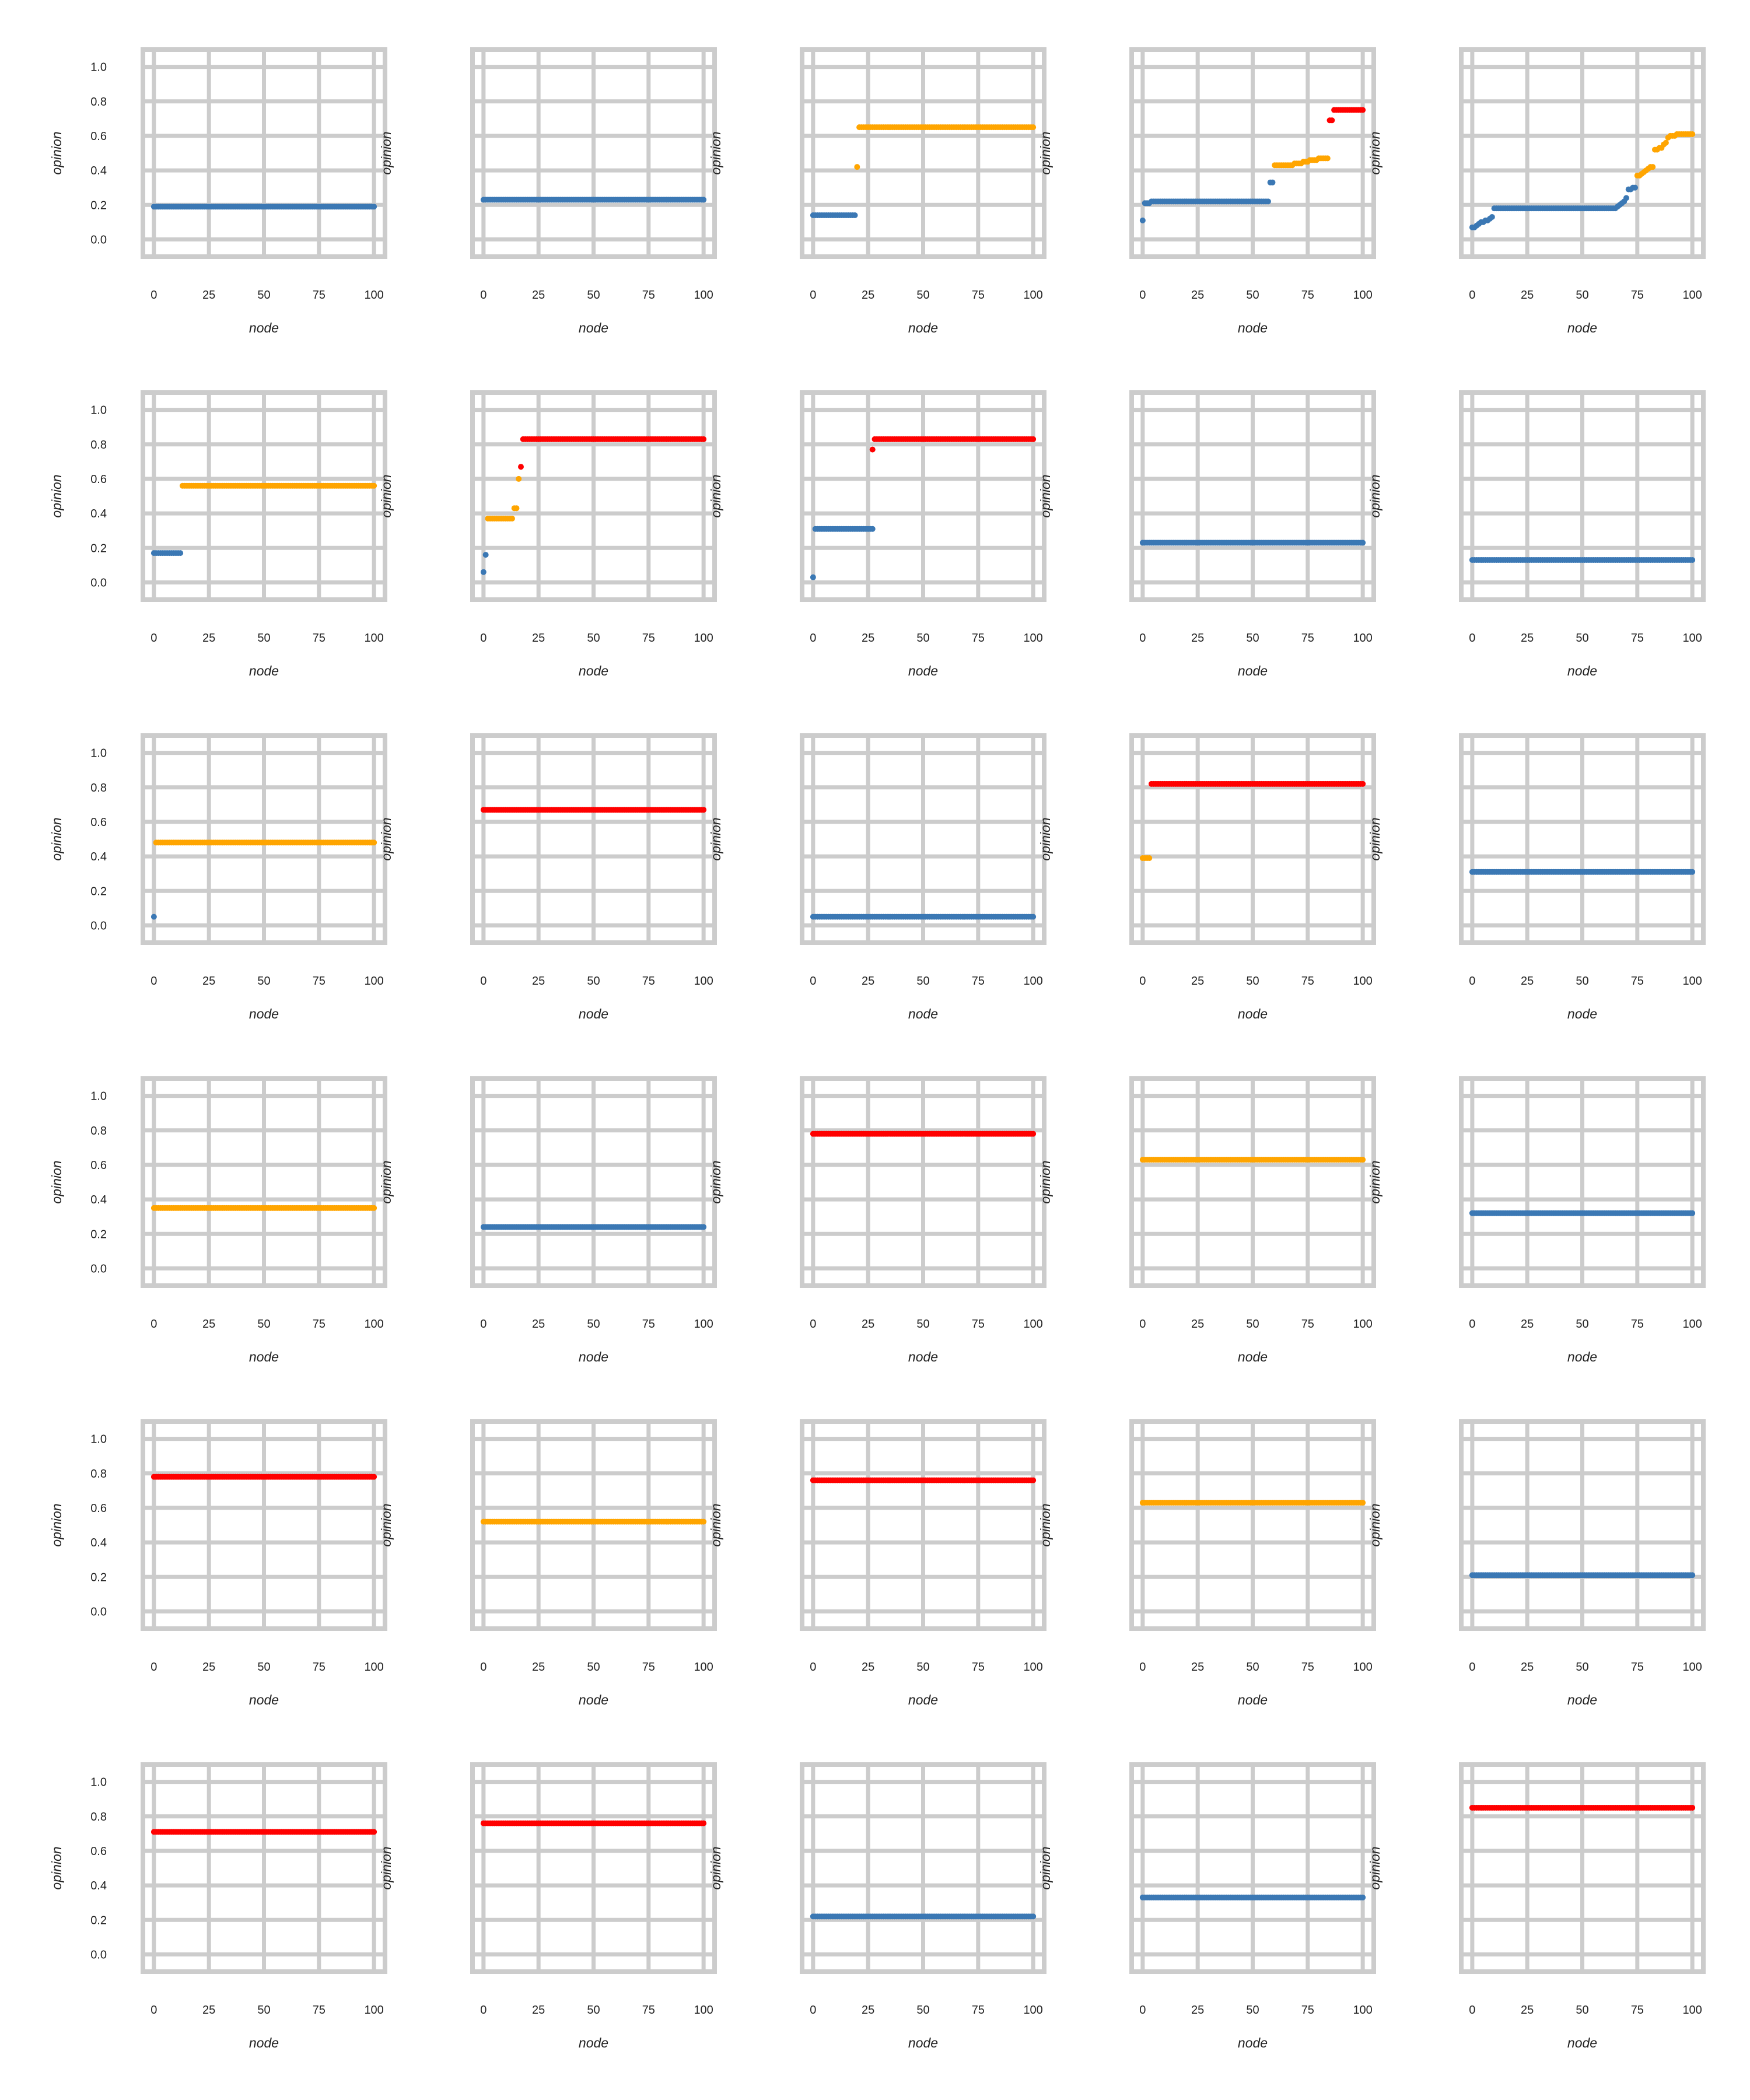 The width and height of the screenshot is (1750, 2100). What do you see at coordinates (218, 1563) in the screenshot?
I see `subplot-r5-c1: 0 25 50 75 100 0.0 0.2 0.4 0.6 0.8 1.0 node opinion` at bounding box center [218, 1563].